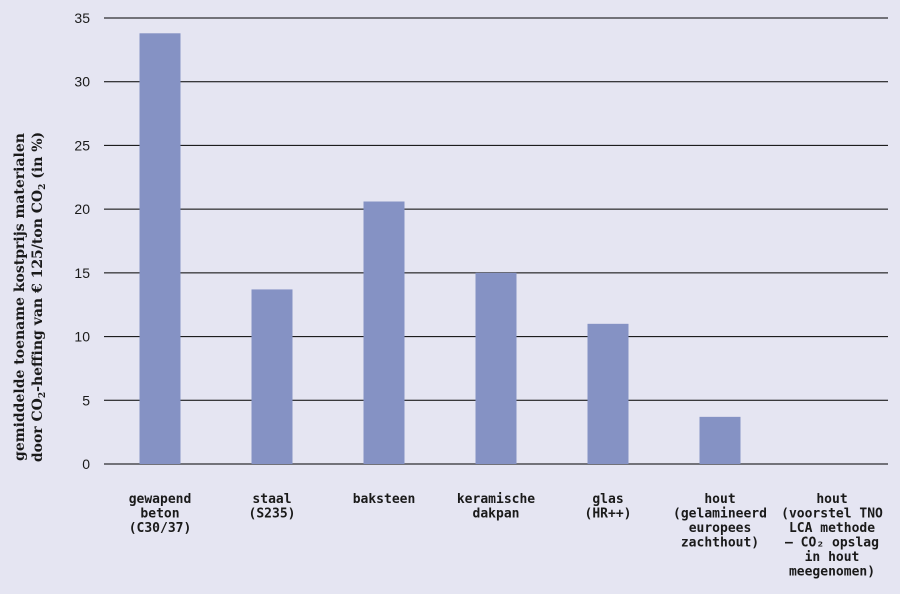  I want to click on x-category-label: keramische dakpan, so click(496, 507).